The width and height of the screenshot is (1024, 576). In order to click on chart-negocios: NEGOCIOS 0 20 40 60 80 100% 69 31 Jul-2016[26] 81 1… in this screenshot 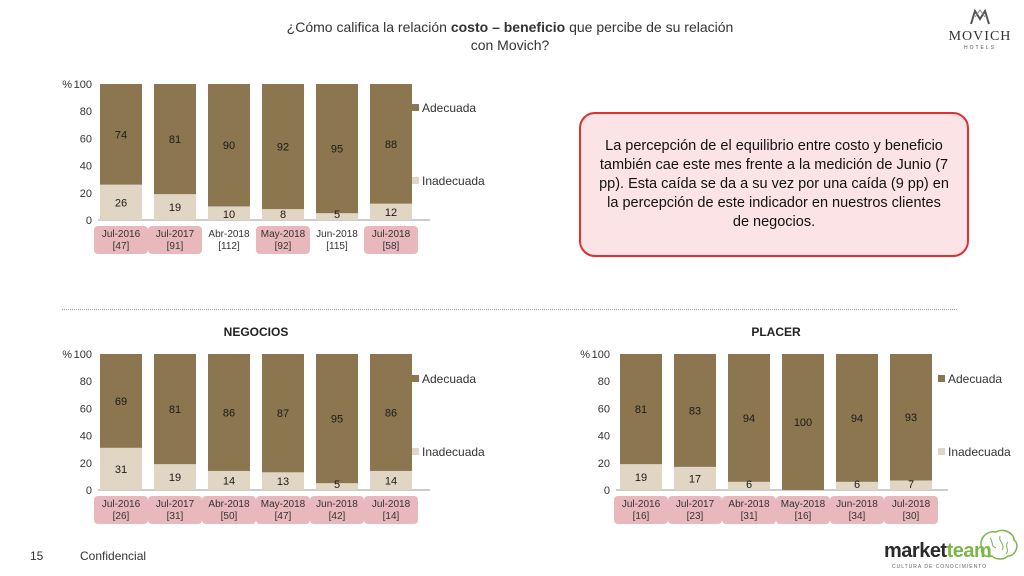, I will do `click(273, 424)`.